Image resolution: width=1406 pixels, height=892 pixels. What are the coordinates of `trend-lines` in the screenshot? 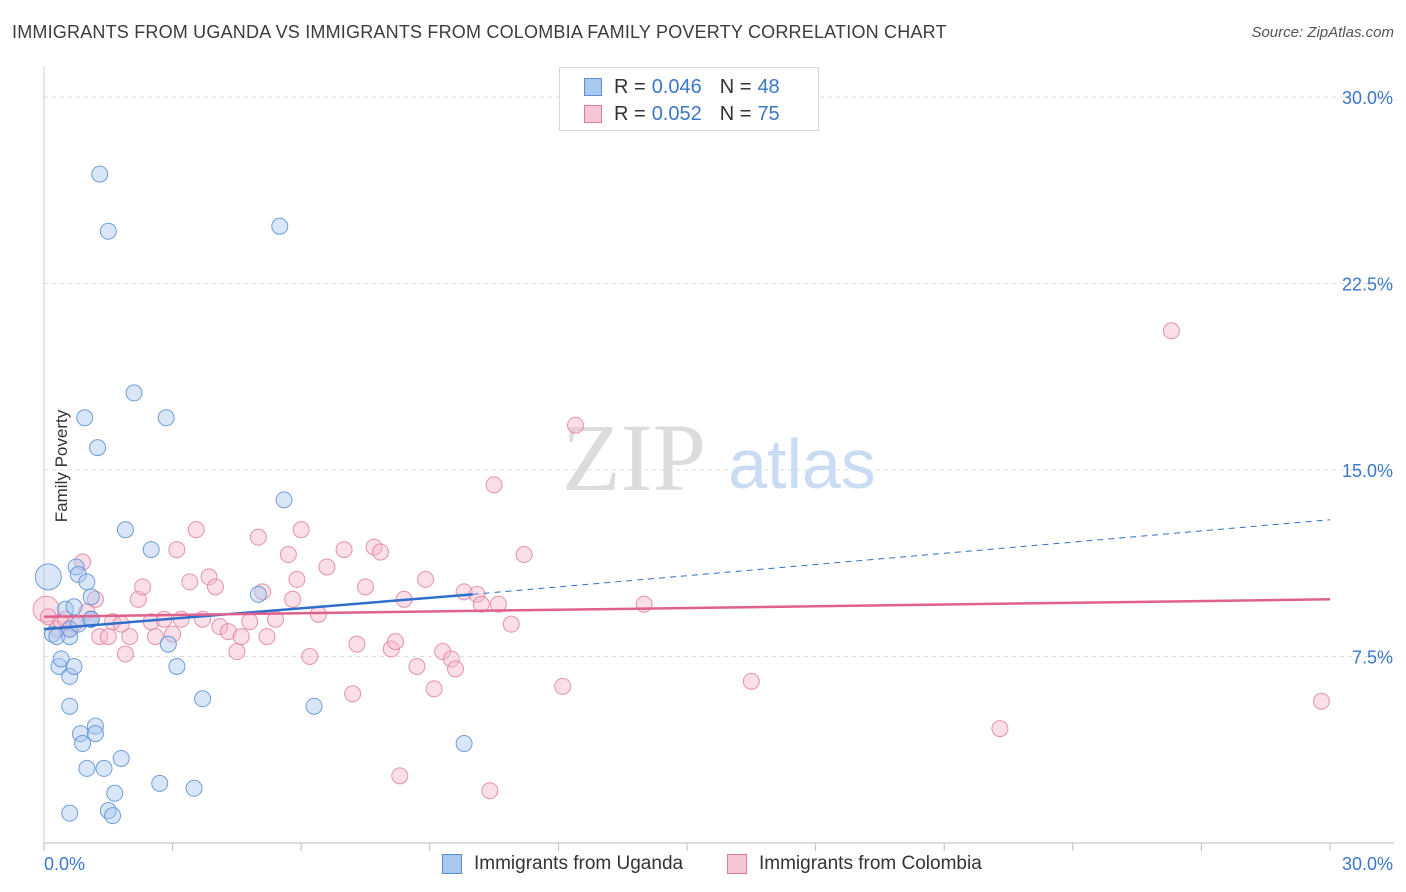 It's located at (687, 575).